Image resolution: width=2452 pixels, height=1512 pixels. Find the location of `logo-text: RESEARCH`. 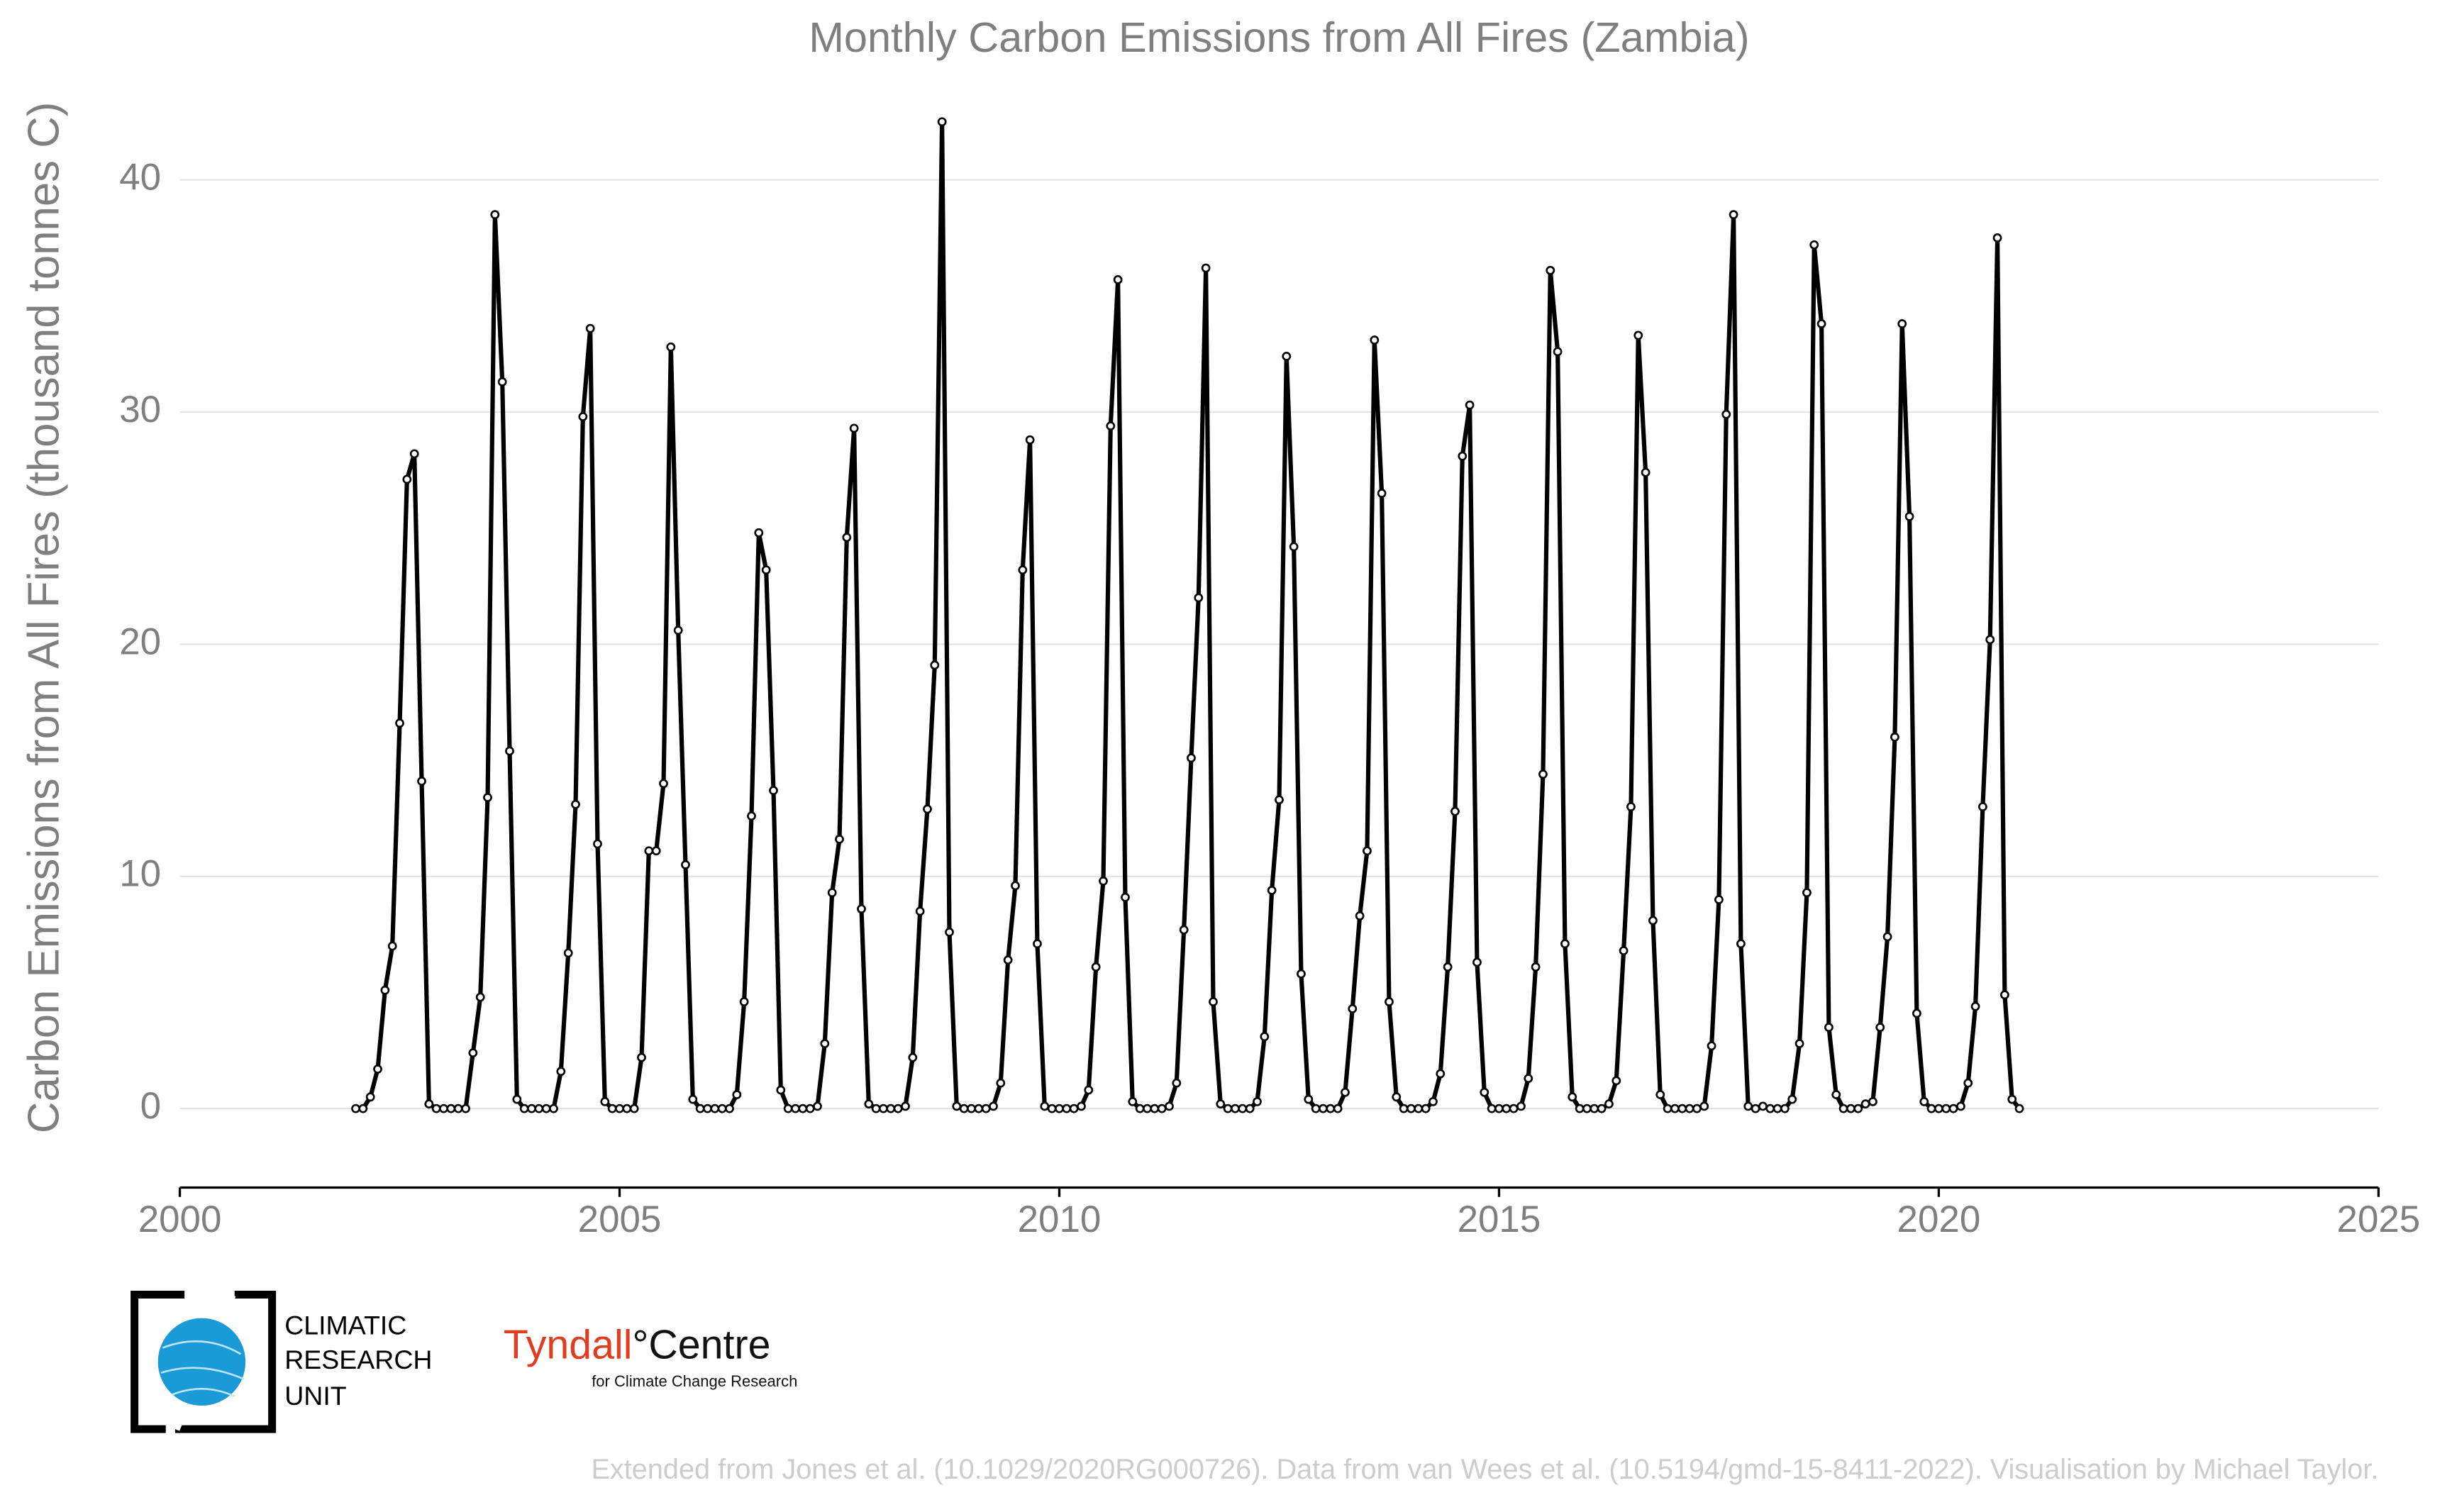

logo-text: RESEARCH is located at coordinates (358, 1359).